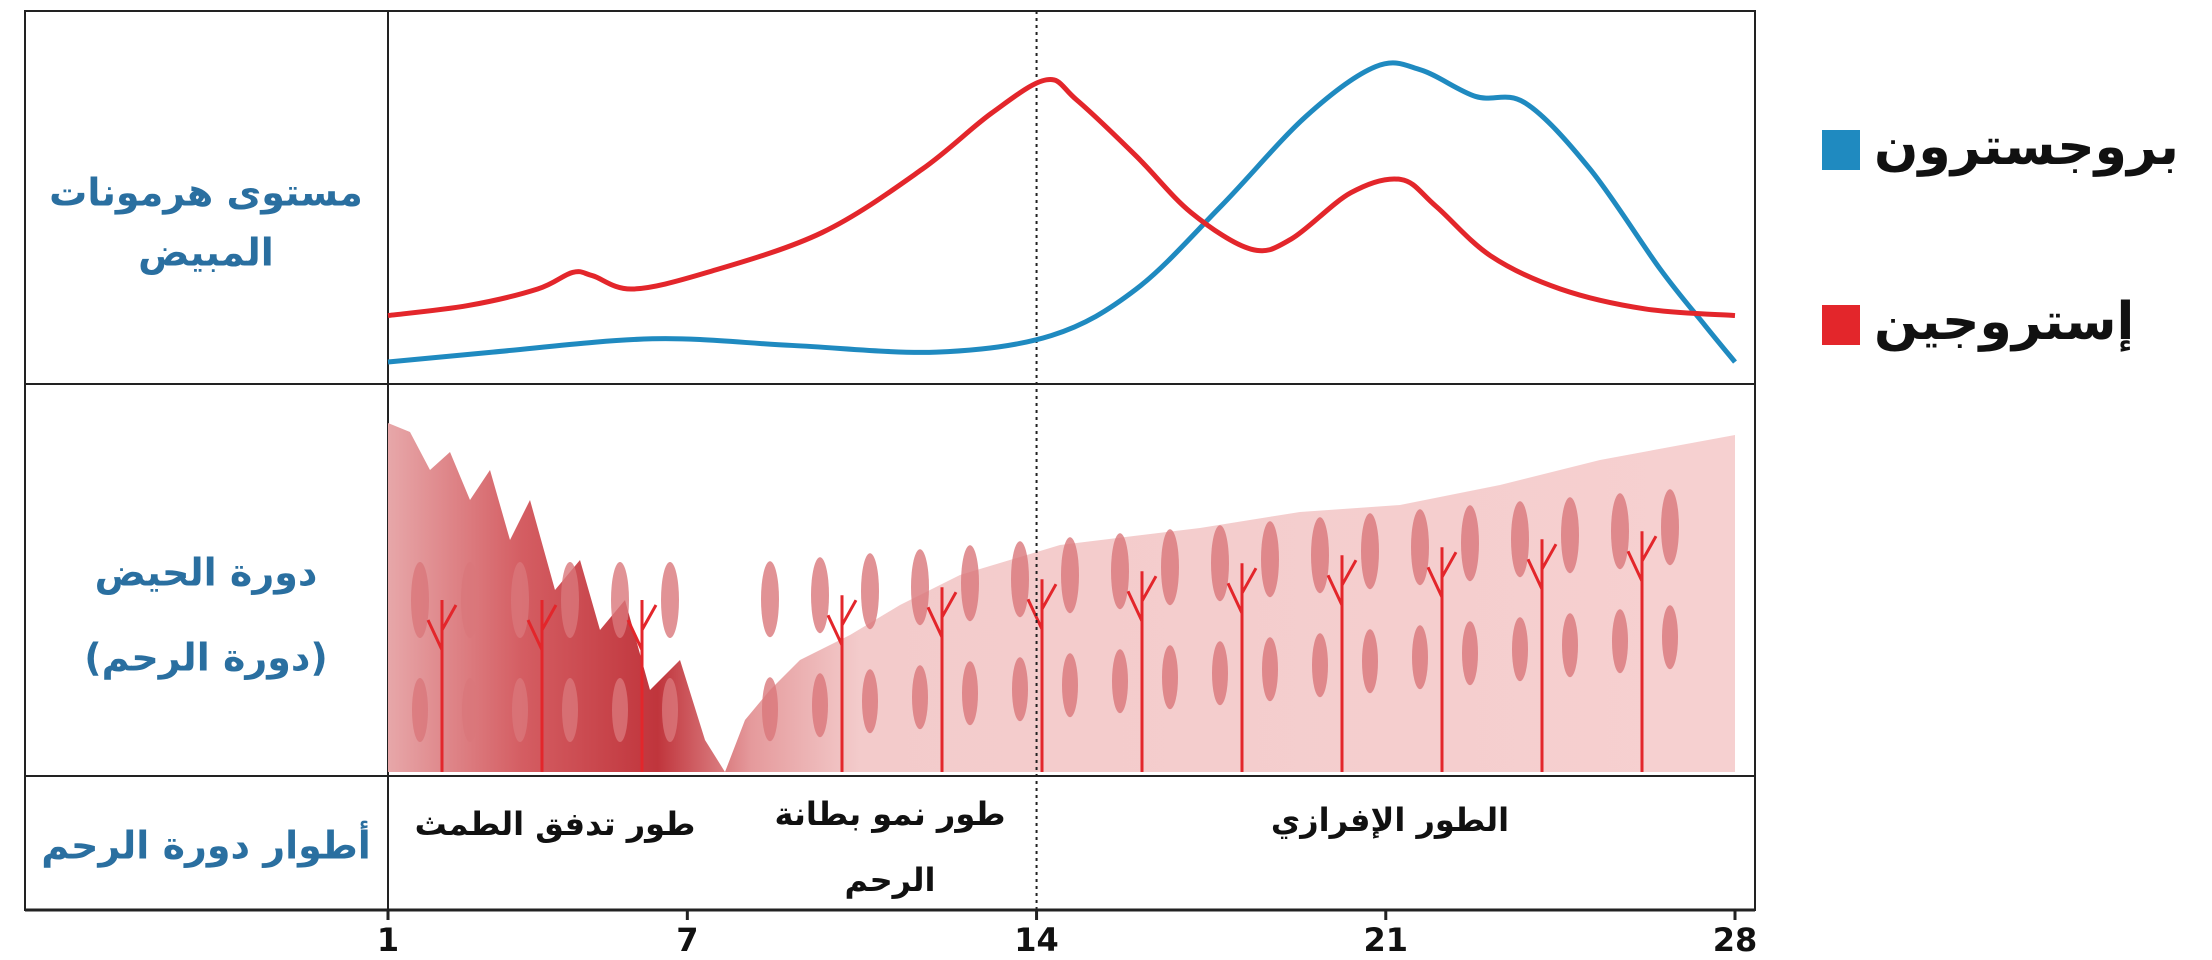 Image resolution: width=2212 pixels, height=960 pixels. Describe the element at coordinates (889, 814) in the screenshot. I see `phase-label: طور نمو بطانة` at that location.